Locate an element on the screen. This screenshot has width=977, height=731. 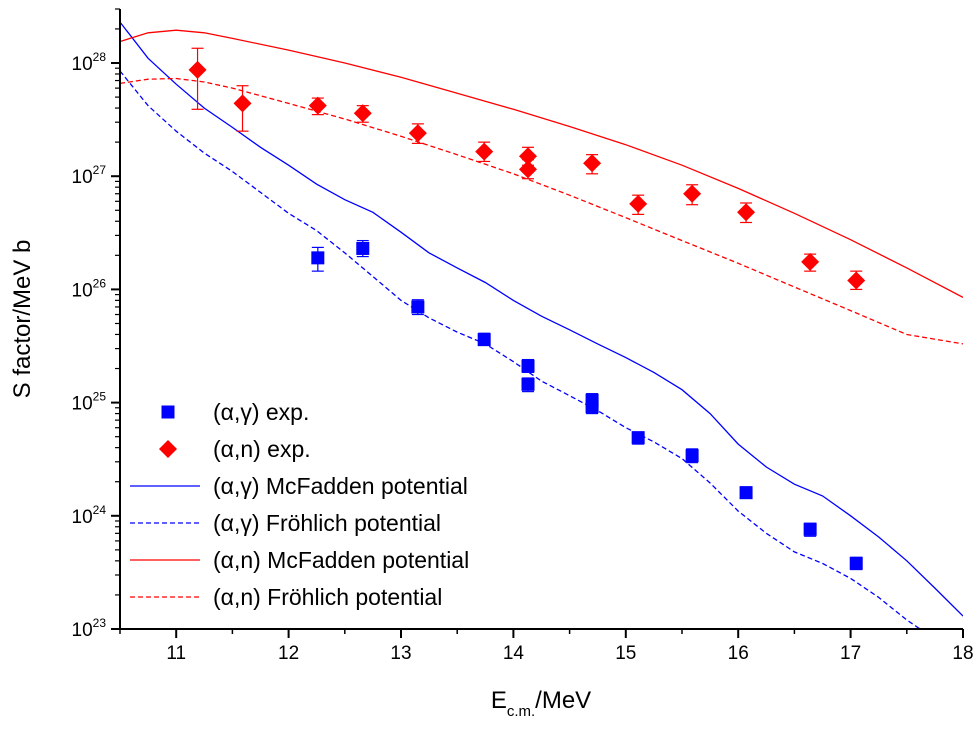
legend-label: (α,γ) exp. is located at coordinates (261, 412).